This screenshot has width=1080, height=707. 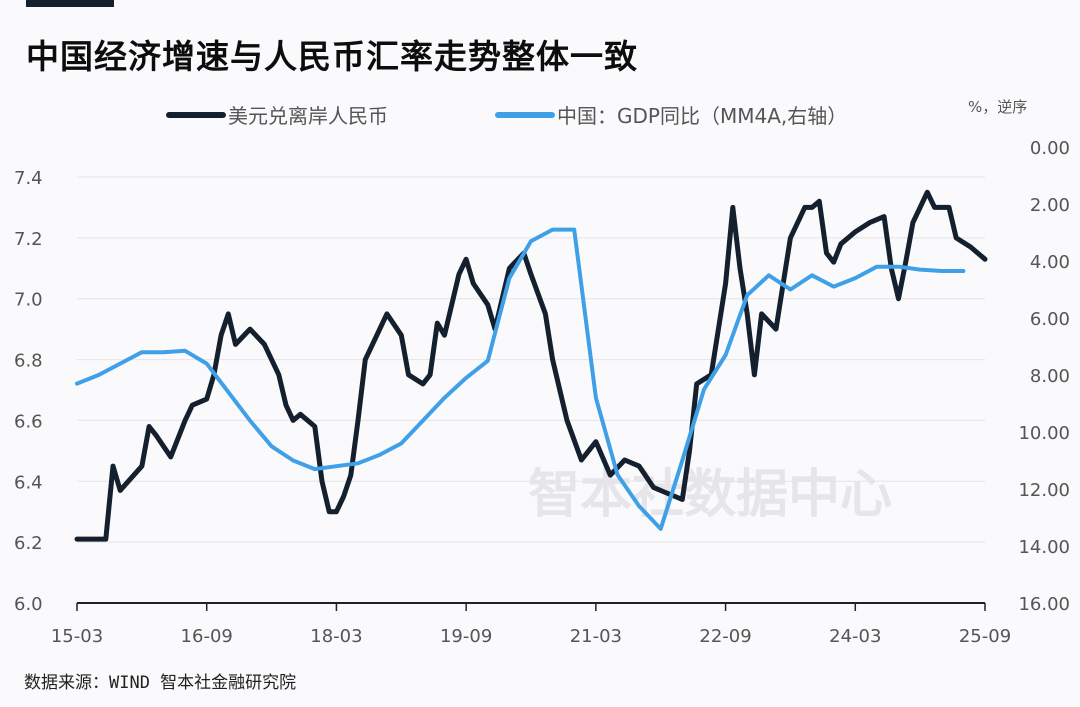 I want to click on y-right-tick-label: 10.00, so click(x=1044, y=433).